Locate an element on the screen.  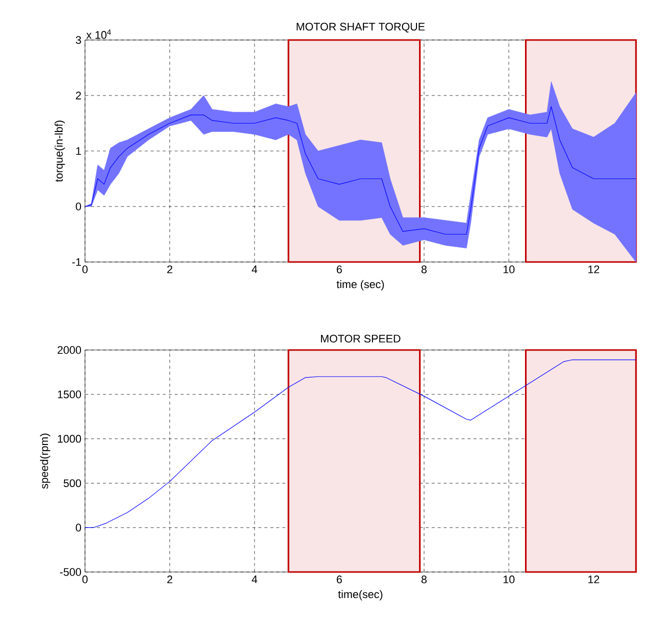
chart-title: MOTOR SHAFT TORQUE is located at coordinates (360, 27).